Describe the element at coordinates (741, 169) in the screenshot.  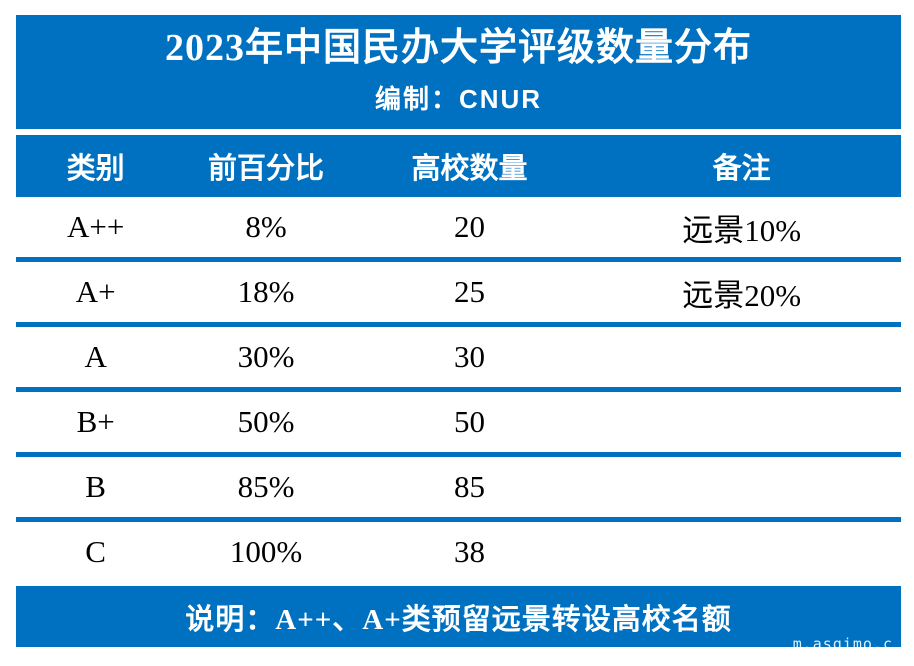
I see `column-header-note: 备注` at that location.